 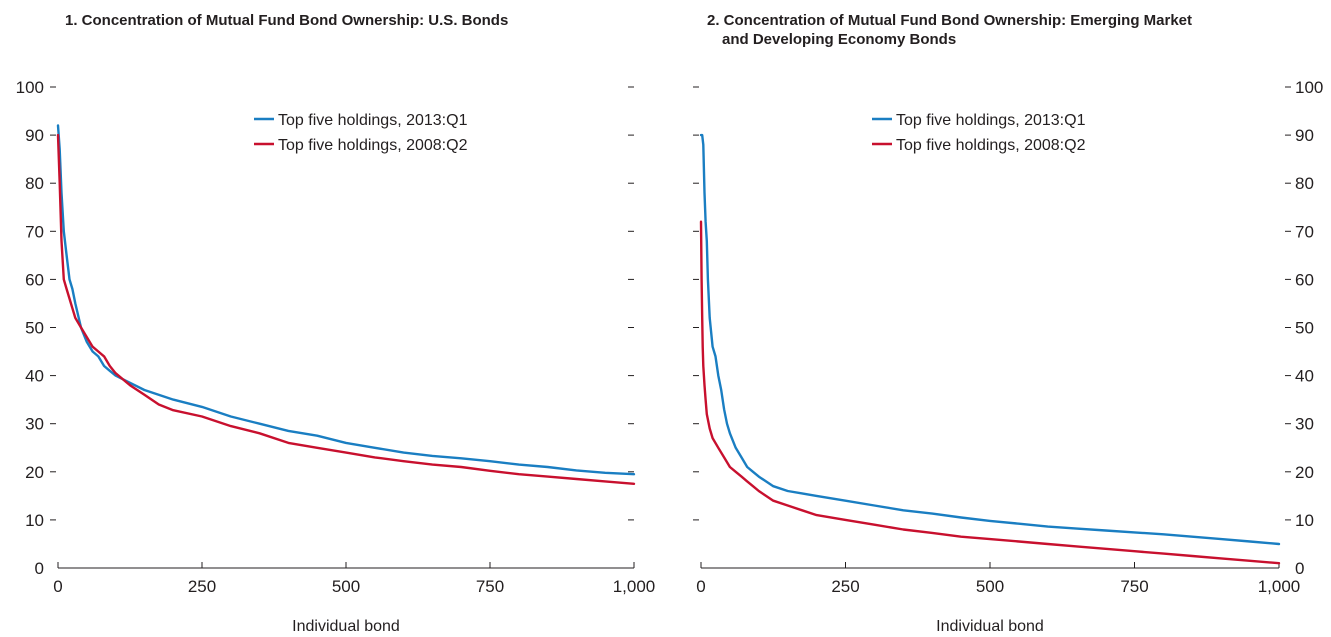 I want to click on panel-2-title-line-2: and Developing Economy Bonds, so click(x=839, y=39).